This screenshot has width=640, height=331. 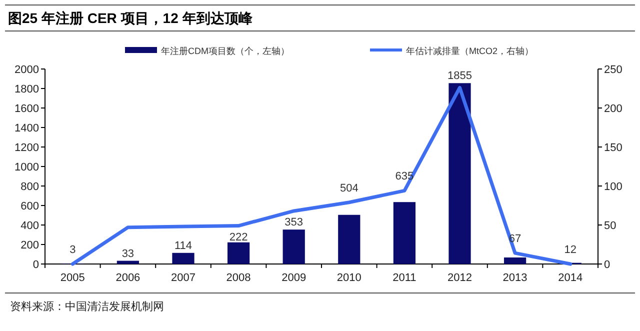 I want to click on data-label: 33, so click(x=128, y=254).